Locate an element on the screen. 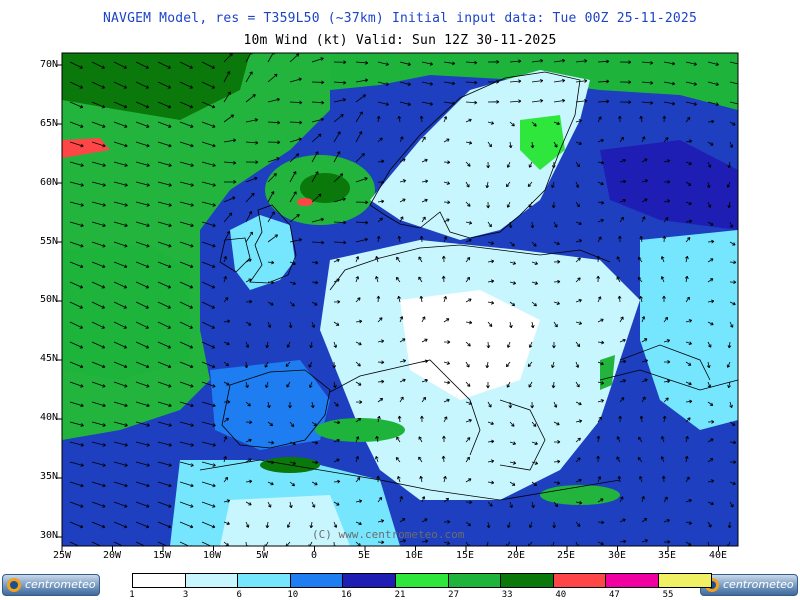 The width and height of the screenshot is (800, 600). lat-label: 60N is located at coordinates (48, 182).